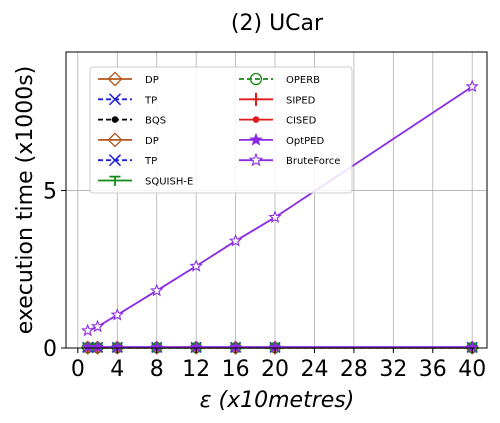 The image size is (500, 423). I want to click on legend-item-4: TP, so click(127, 160).